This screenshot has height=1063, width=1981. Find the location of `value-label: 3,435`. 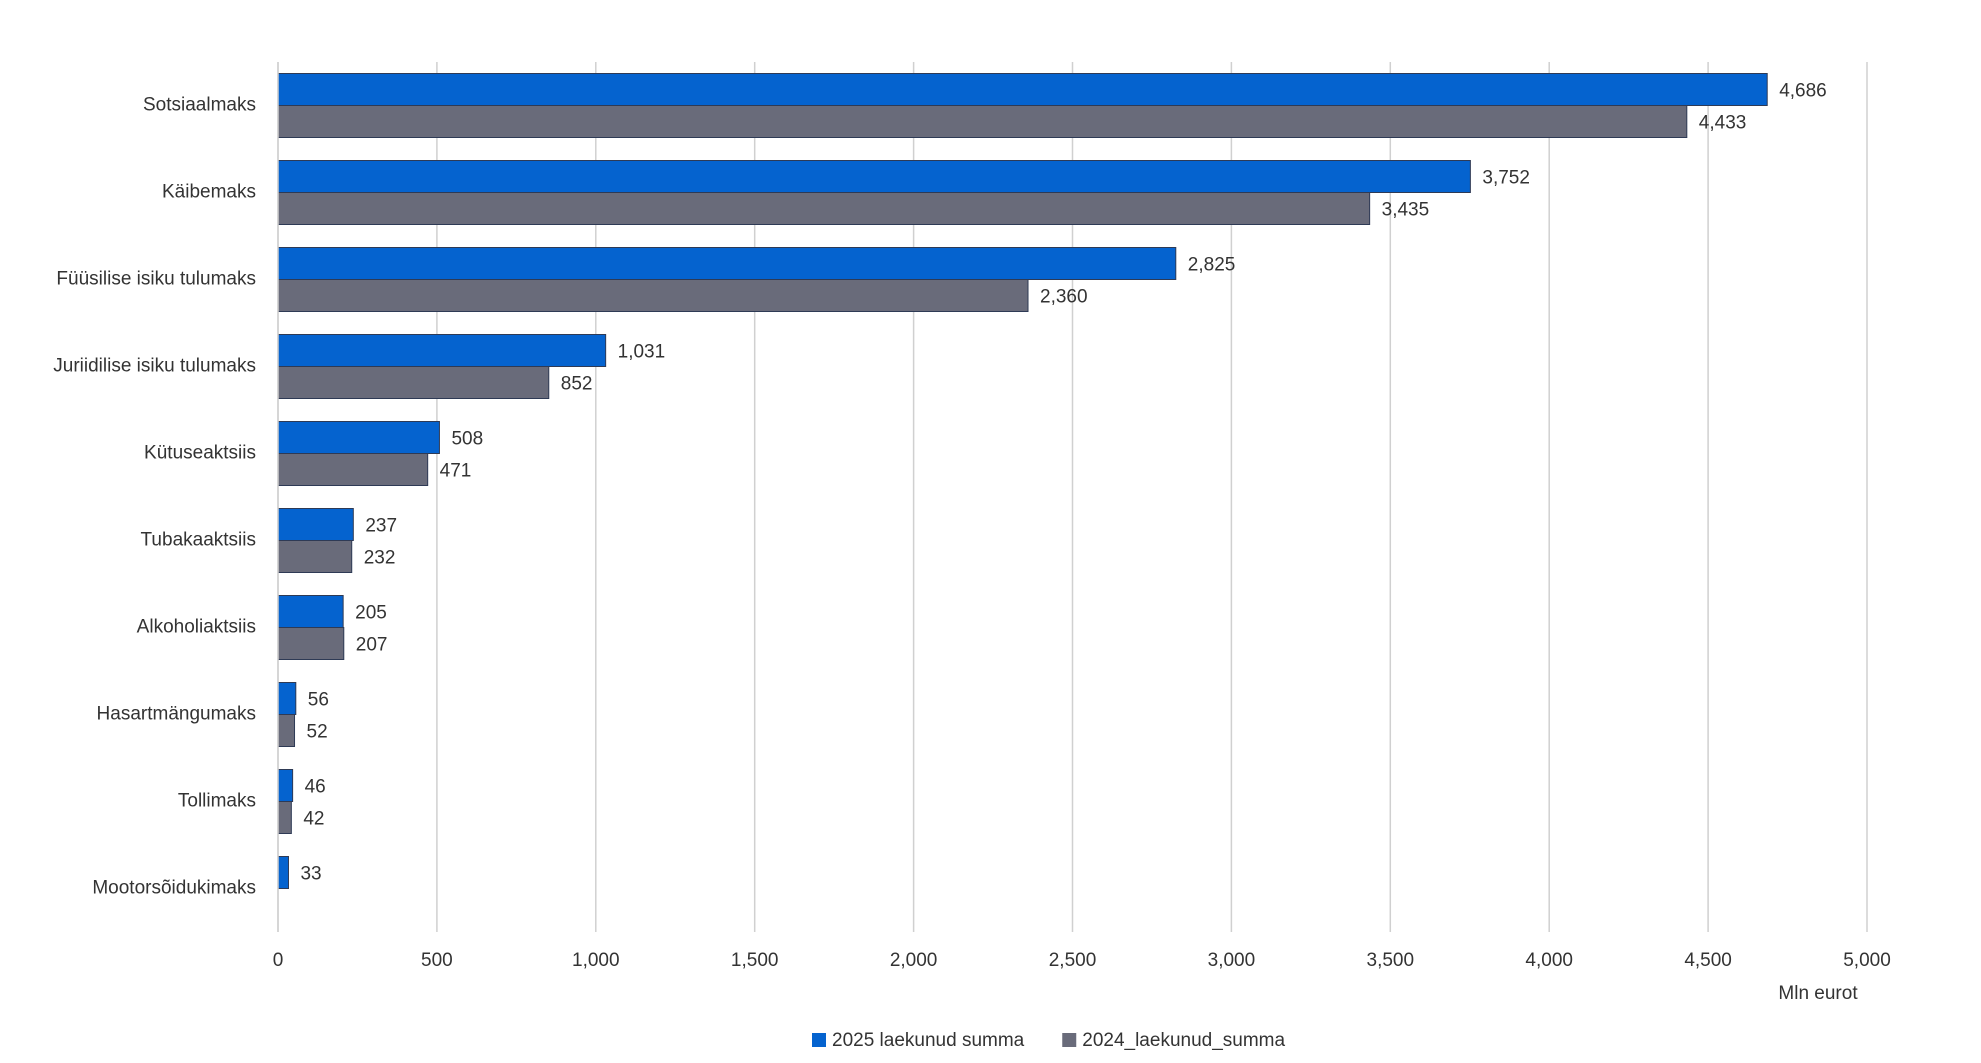

value-label: 3,435 is located at coordinates (1406, 210).